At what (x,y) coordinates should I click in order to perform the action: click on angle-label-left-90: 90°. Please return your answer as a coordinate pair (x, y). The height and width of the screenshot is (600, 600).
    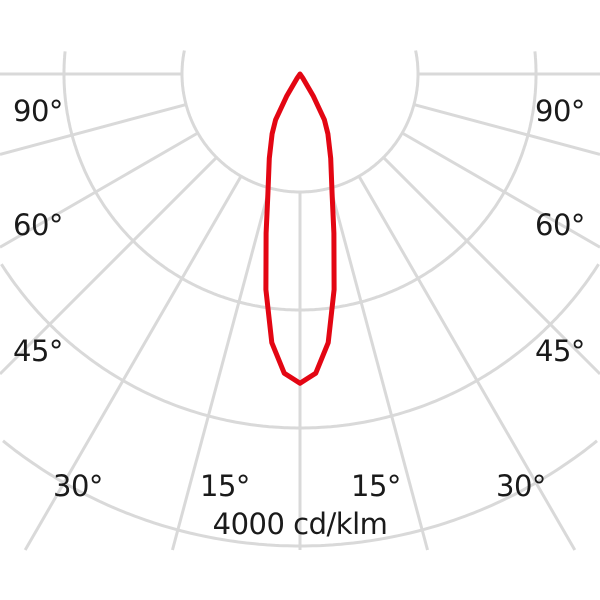
    Looking at the image, I should click on (38, 111).